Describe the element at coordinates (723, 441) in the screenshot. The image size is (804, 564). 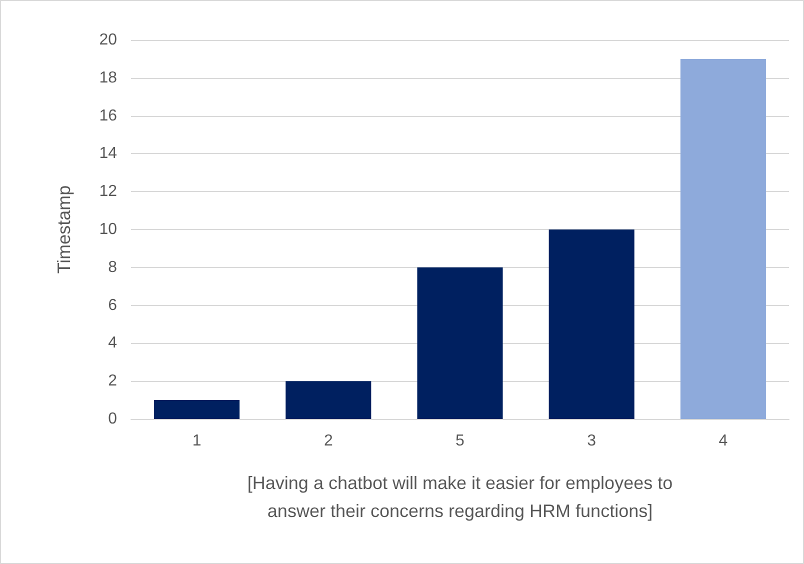
I see `x-tick-label: 4` at that location.